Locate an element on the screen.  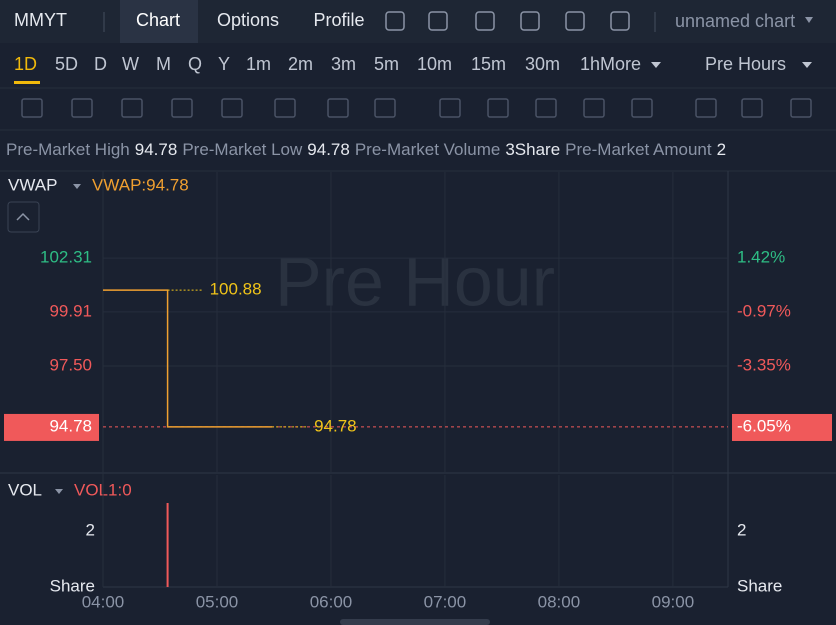
timeframe: 2m is located at coordinates (300, 64).